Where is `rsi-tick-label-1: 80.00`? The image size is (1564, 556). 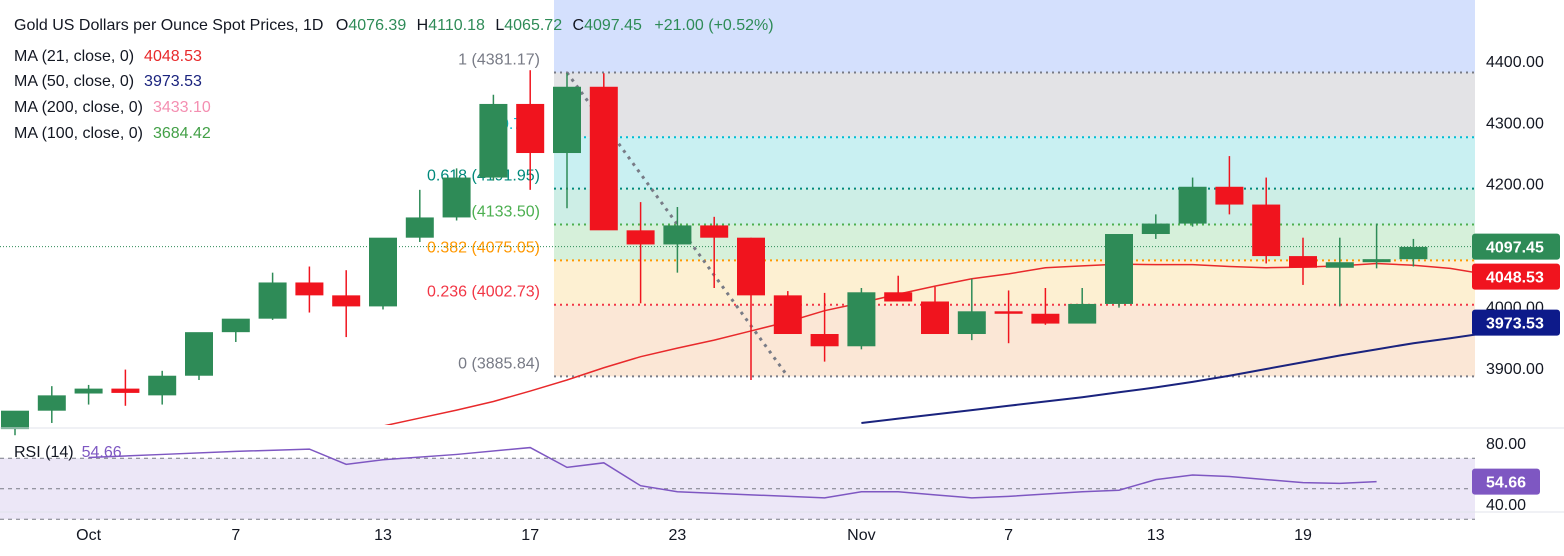 rsi-tick-label-1: 80.00 is located at coordinates (1506, 444).